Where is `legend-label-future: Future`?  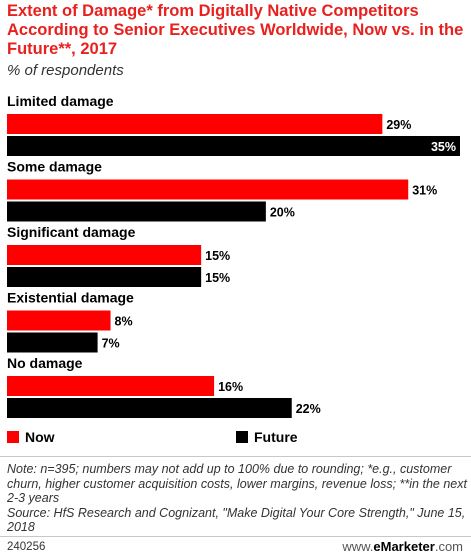
legend-label-future: Future is located at coordinates (276, 437).